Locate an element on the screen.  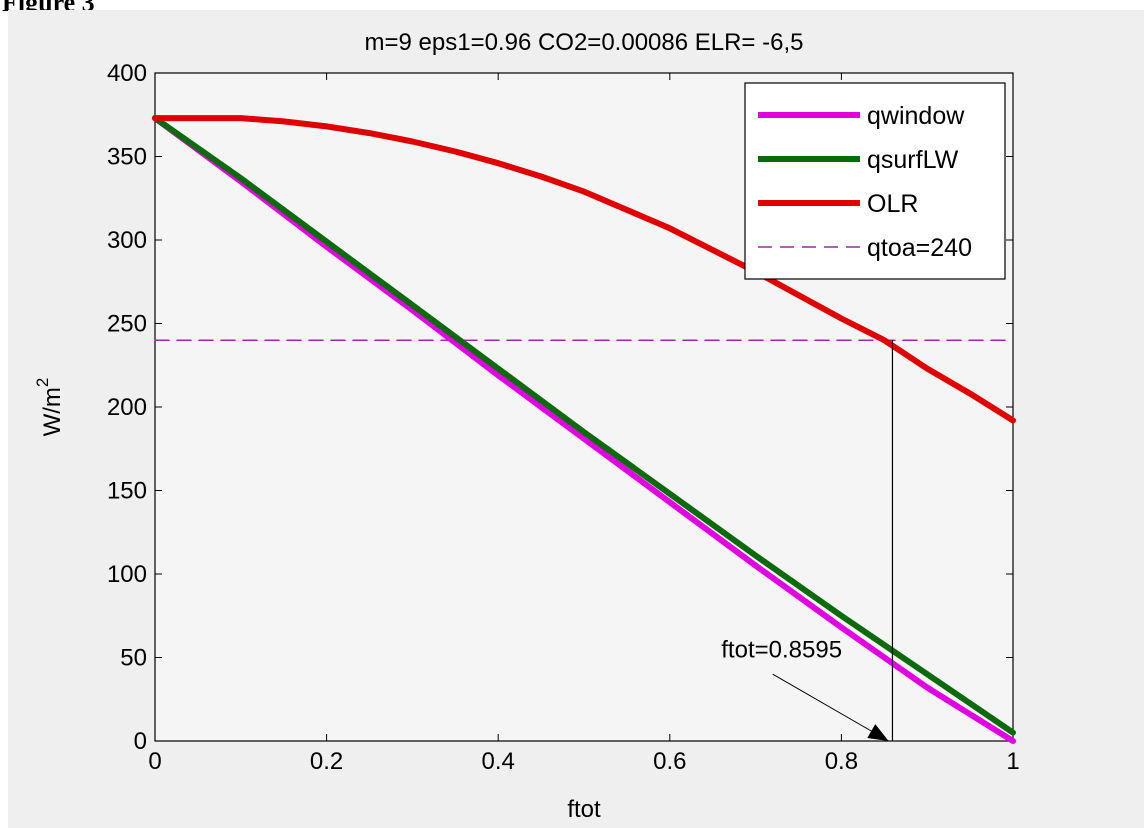
legend-label: qwindow is located at coordinates (916, 116).